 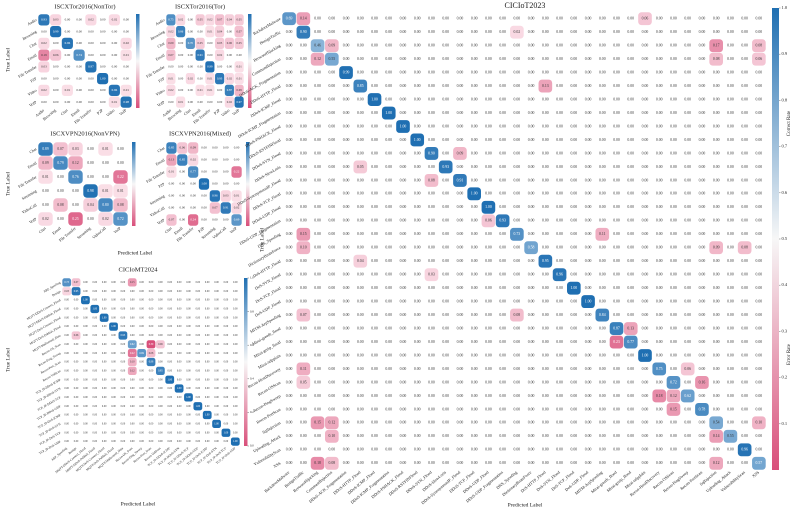 What do you see at coordinates (331, 436) in the screenshot?
I see `cell-label: 0.10` at bounding box center [331, 436].